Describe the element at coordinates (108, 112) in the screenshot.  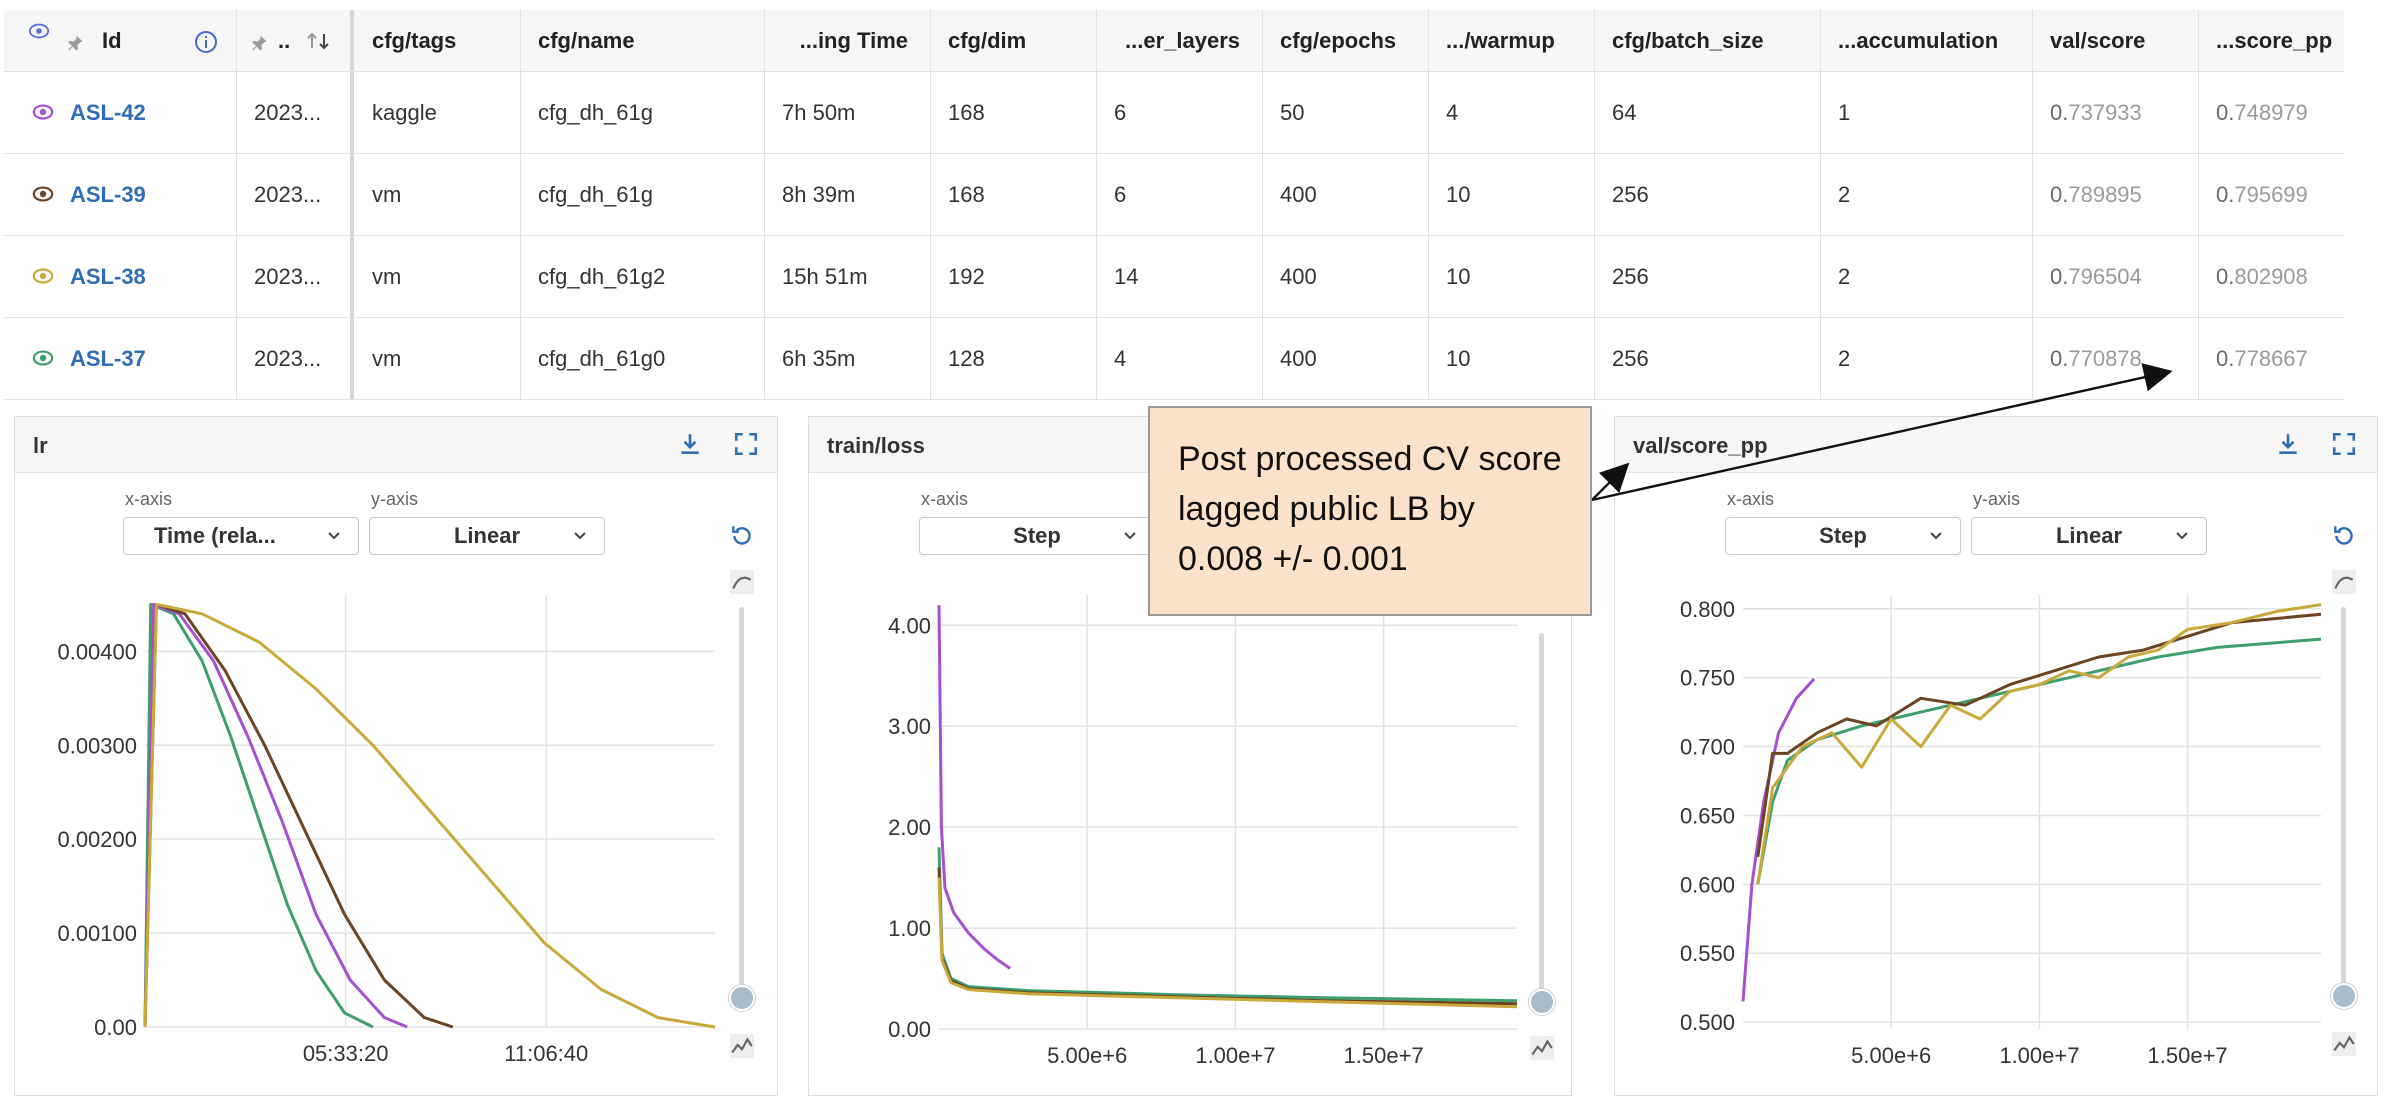
I see `run-id-link: ASL-42` at that location.